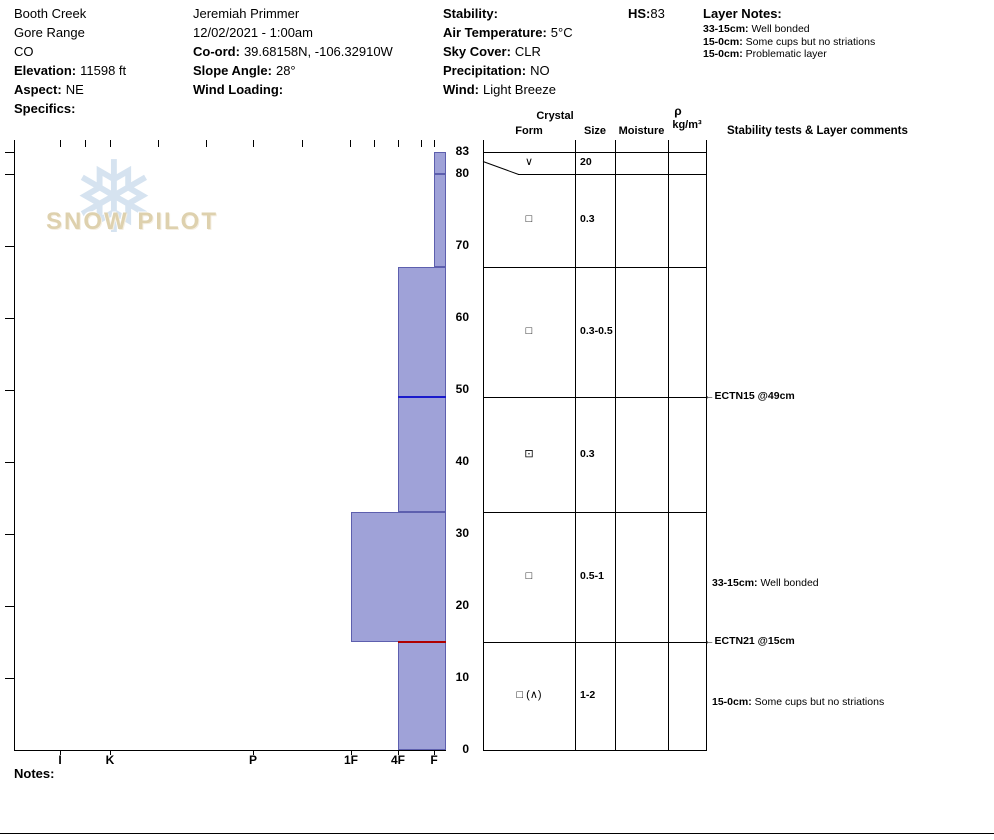  I want to click on test-result-label: ECTN15 @49cm, so click(754, 395).